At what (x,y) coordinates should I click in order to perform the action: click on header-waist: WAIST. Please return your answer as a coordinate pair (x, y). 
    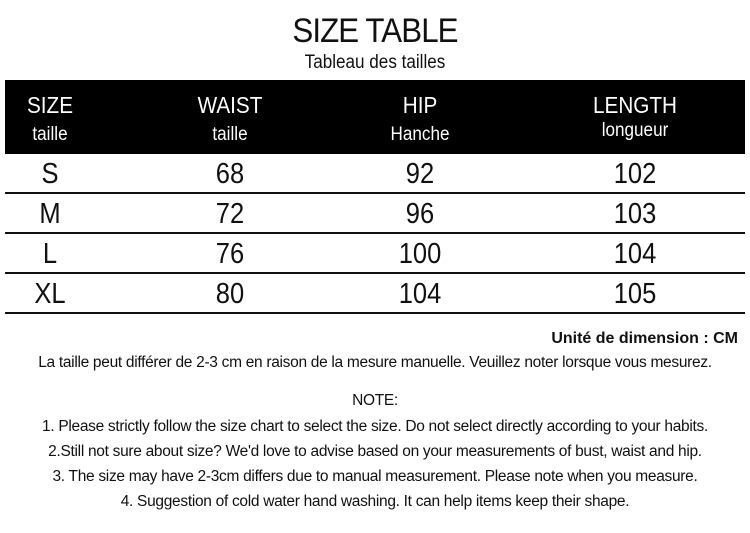
    Looking at the image, I should click on (230, 105).